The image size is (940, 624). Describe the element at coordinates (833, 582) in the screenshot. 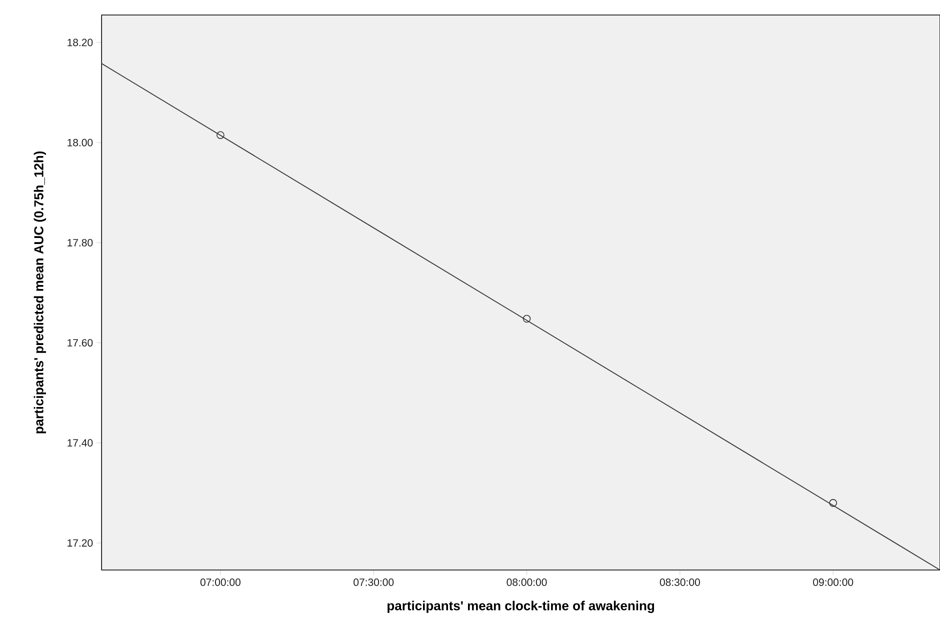

I see `x-tick-label: 09:00:00` at that location.